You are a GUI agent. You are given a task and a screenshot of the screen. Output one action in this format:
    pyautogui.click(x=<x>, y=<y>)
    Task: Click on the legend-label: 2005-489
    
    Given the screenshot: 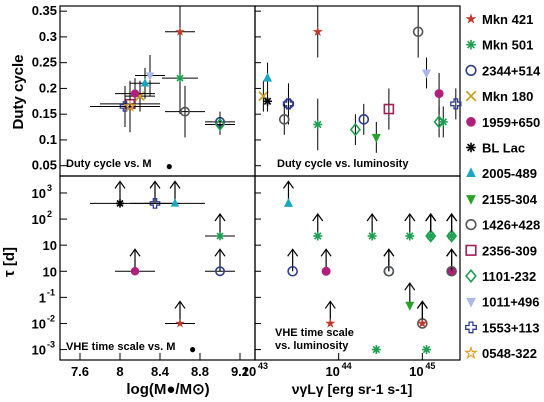 What is the action you would take?
    pyautogui.click(x=509, y=173)
    